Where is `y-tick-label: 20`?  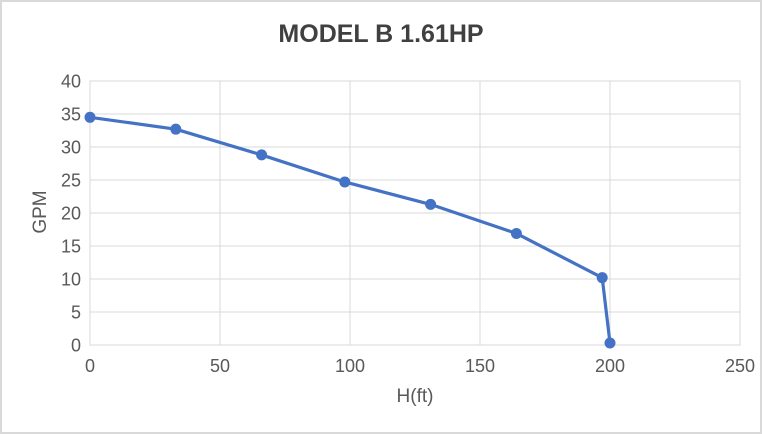 y-tick-label: 20 is located at coordinates (71, 214).